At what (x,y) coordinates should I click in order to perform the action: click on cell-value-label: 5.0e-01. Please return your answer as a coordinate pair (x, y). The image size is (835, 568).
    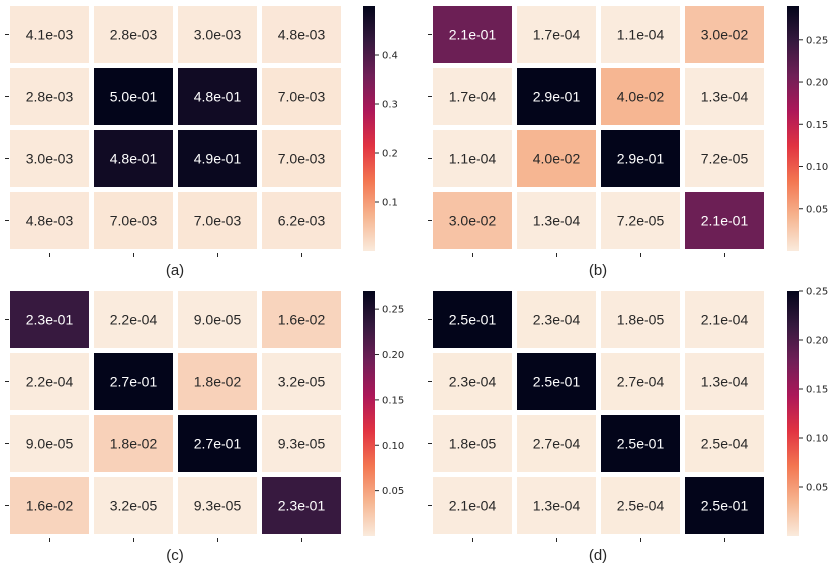
    Looking at the image, I should click on (134, 97).